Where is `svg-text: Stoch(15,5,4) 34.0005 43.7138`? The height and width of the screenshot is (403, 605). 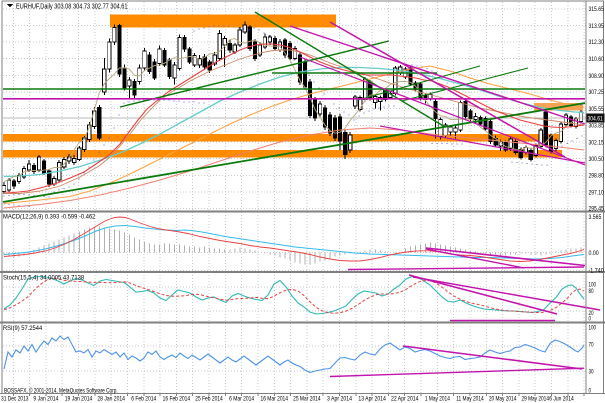
svg-text: Stoch(15,5,4) 34.0005 43.7138 is located at coordinates (44, 278).